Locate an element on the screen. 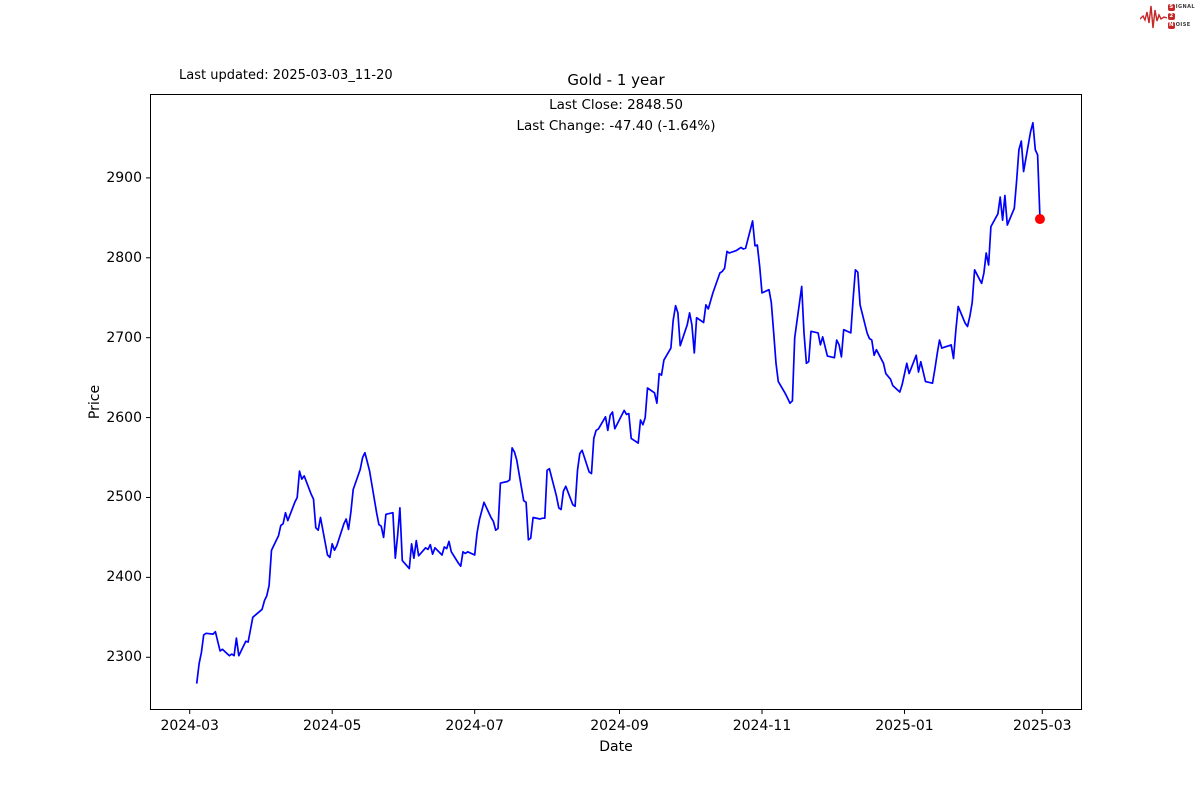 Image resolution: width=1200 pixels, height=800 pixels. logo-letter-box: S is located at coordinates (1171, 7).